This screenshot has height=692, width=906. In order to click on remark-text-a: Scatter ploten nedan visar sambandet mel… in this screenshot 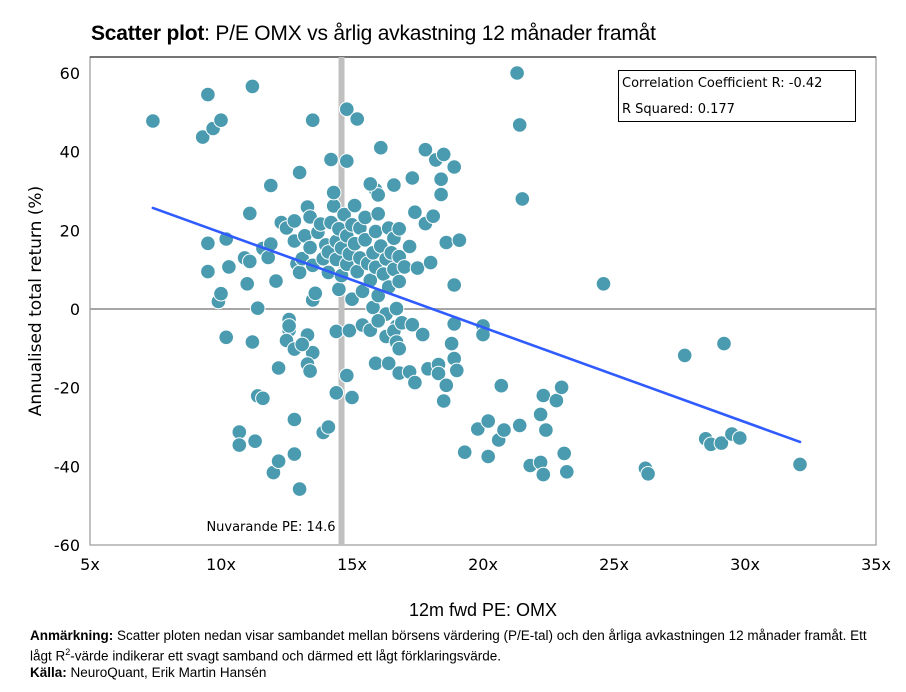, I will do `click(448, 646)`.